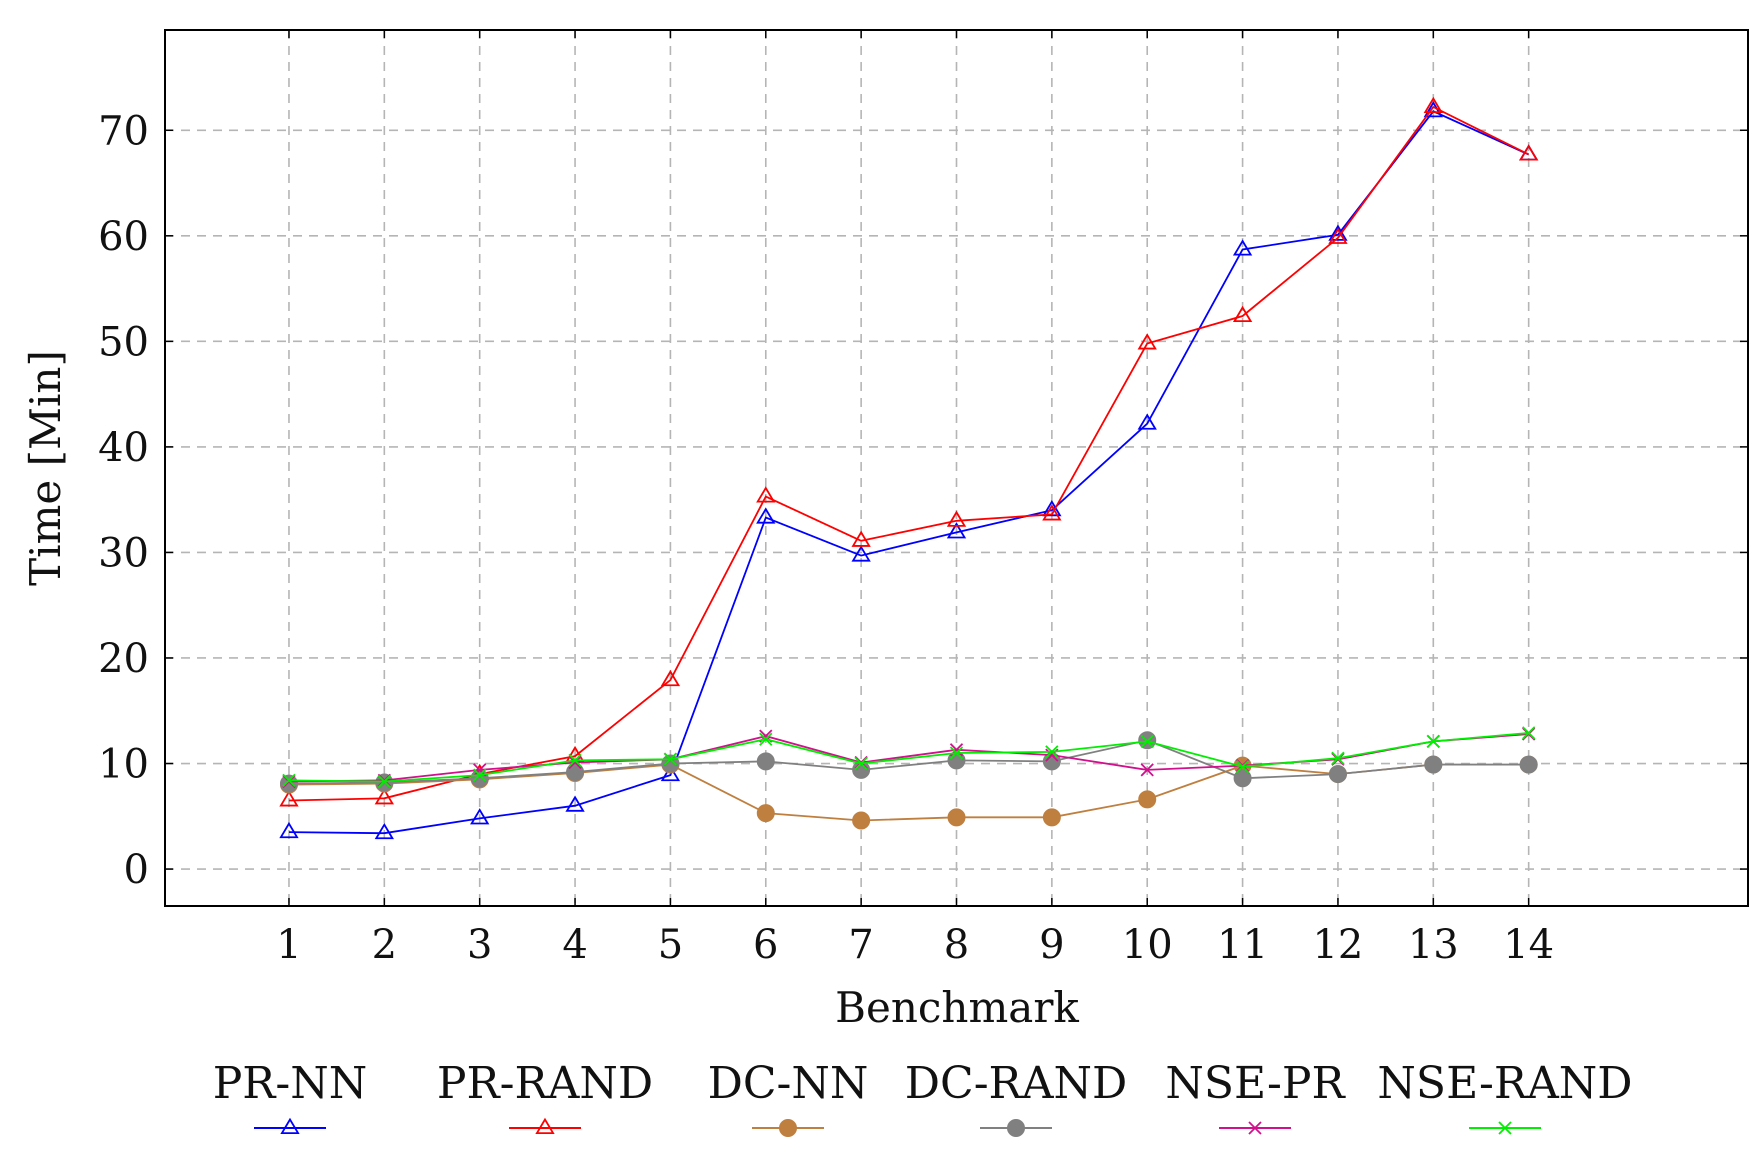  I want to click on x-axis-label: Benchmark, so click(957, 1007).